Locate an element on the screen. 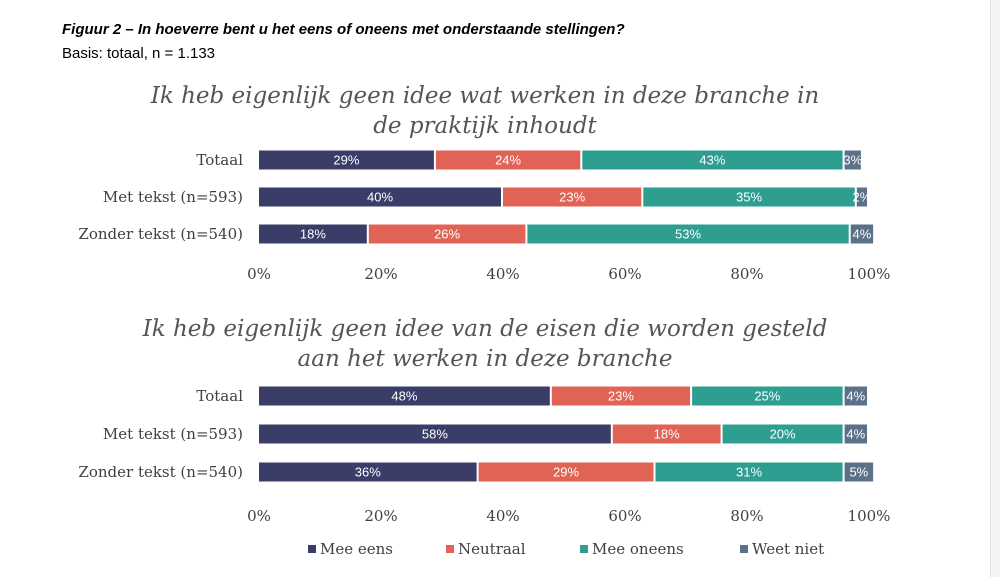 The width and height of the screenshot is (1000, 577). bar-2-zonder-tekst-n-540-mee-eens is located at coordinates (368, 472).